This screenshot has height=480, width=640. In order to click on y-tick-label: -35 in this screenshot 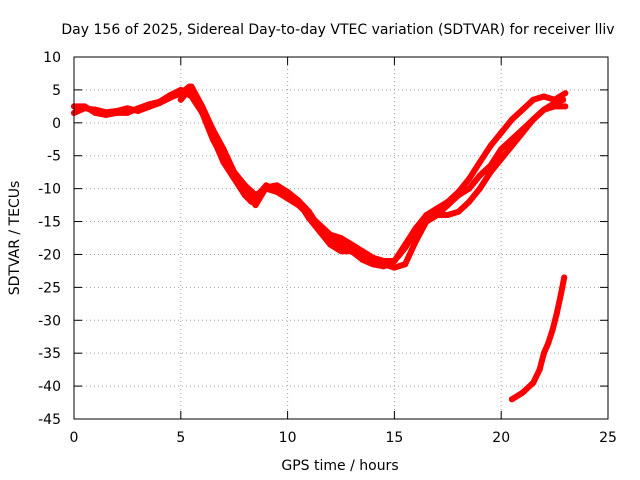, I will do `click(49, 354)`.